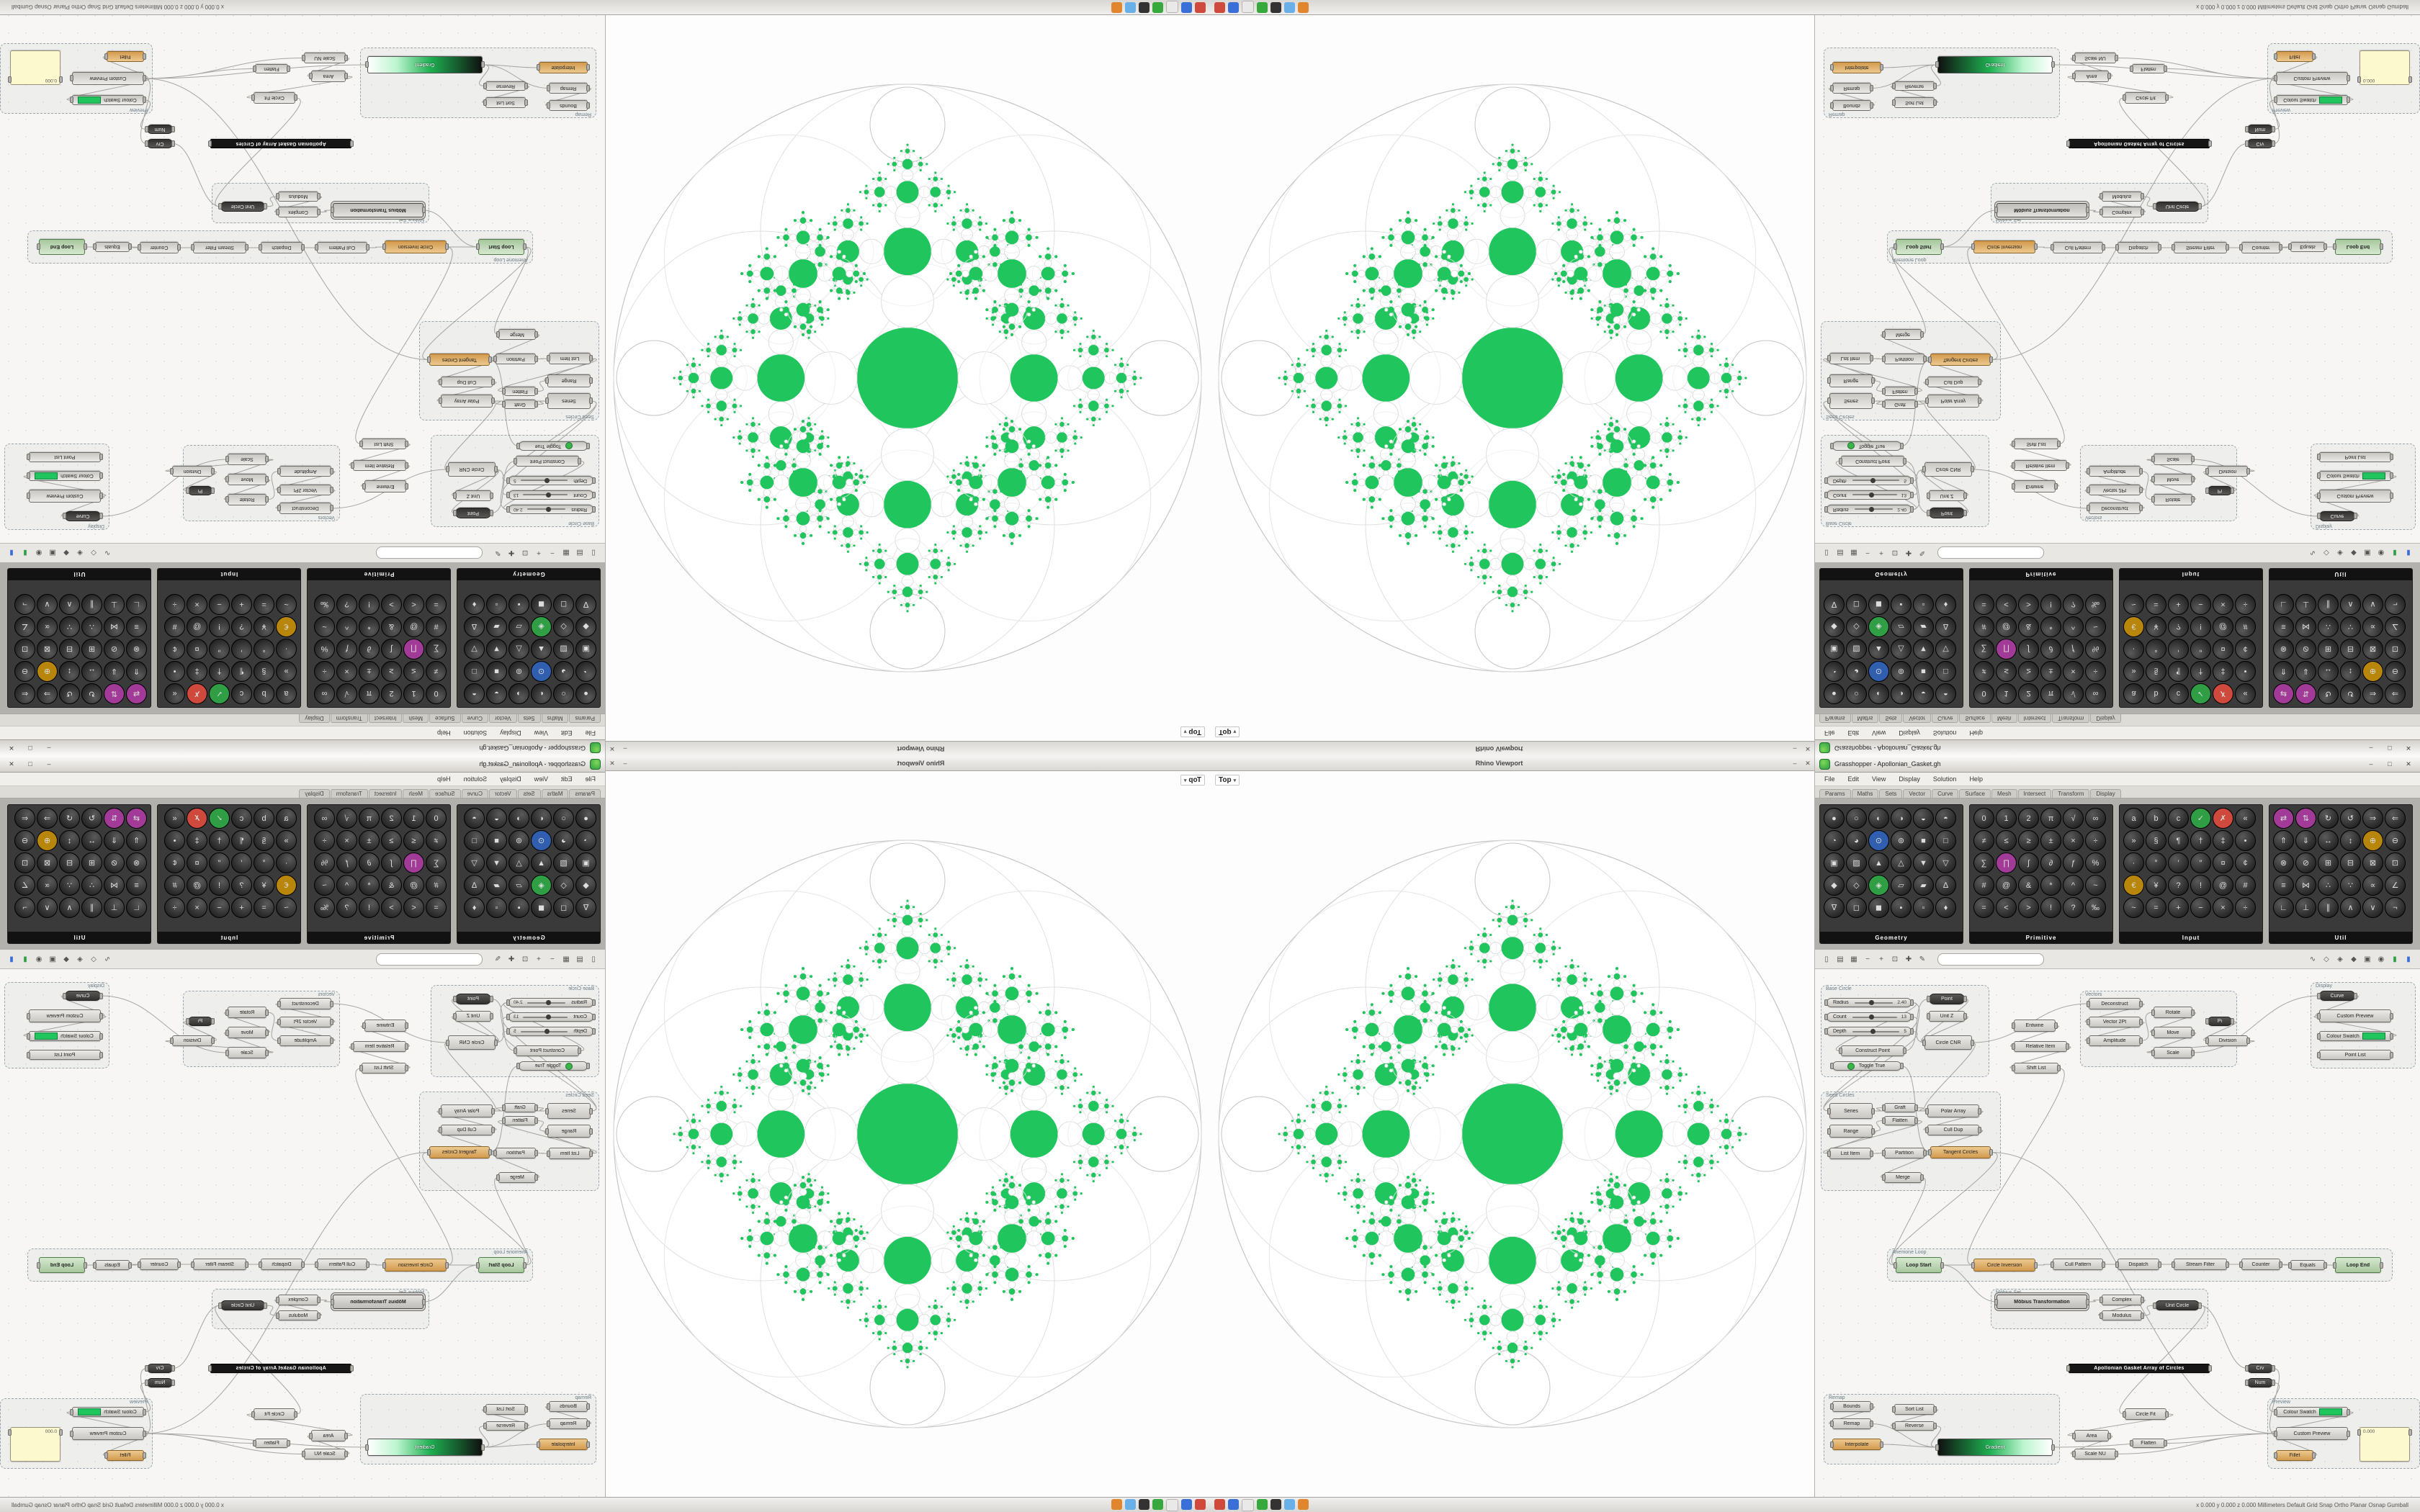  I want to click on category-tab: Curve, so click(474, 718).